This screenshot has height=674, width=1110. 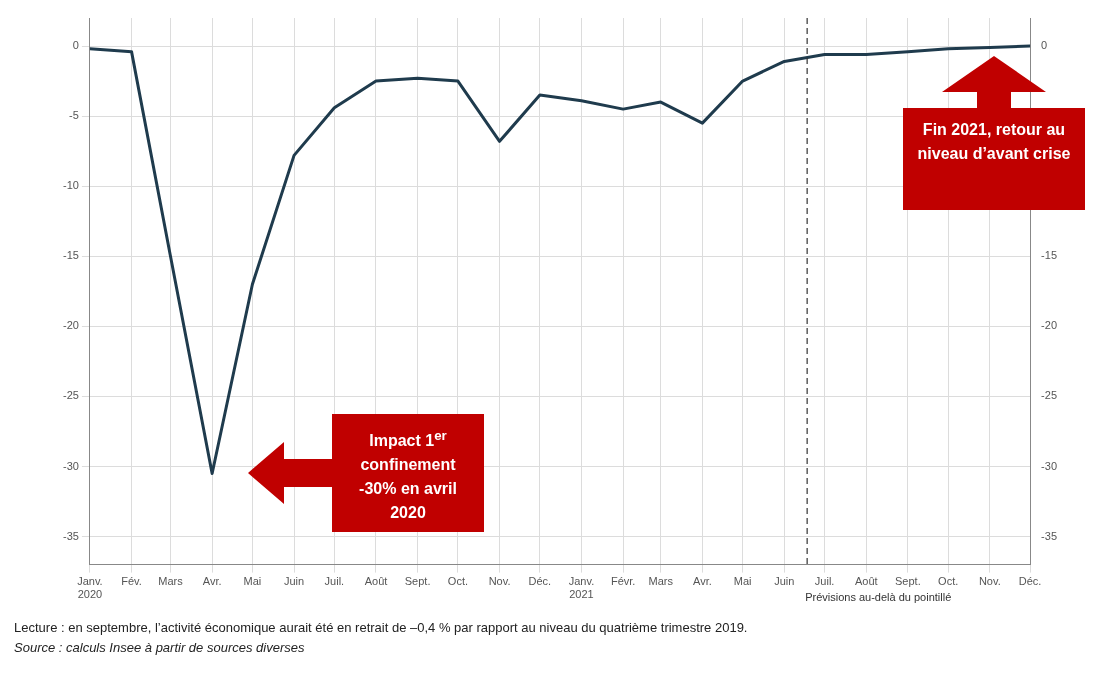 I want to click on y-tick-label: -5, so click(x=74, y=115).